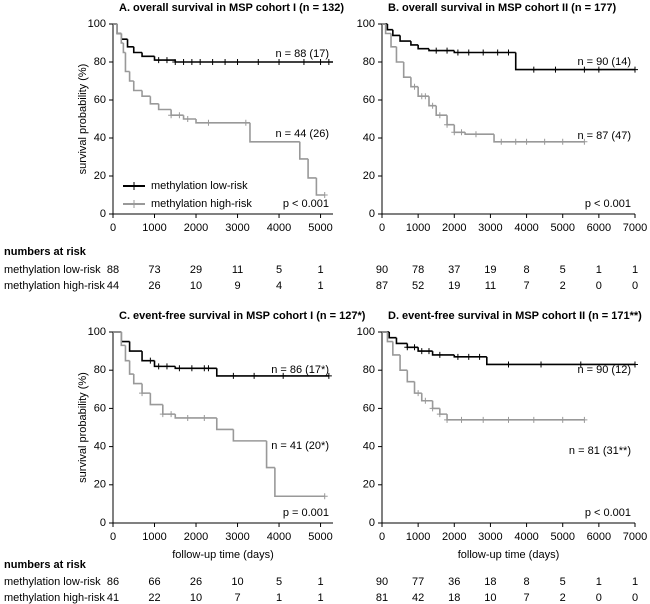  Describe the element at coordinates (45, 252) in the screenshot. I see `at-risk-title: numbers at risk` at that location.